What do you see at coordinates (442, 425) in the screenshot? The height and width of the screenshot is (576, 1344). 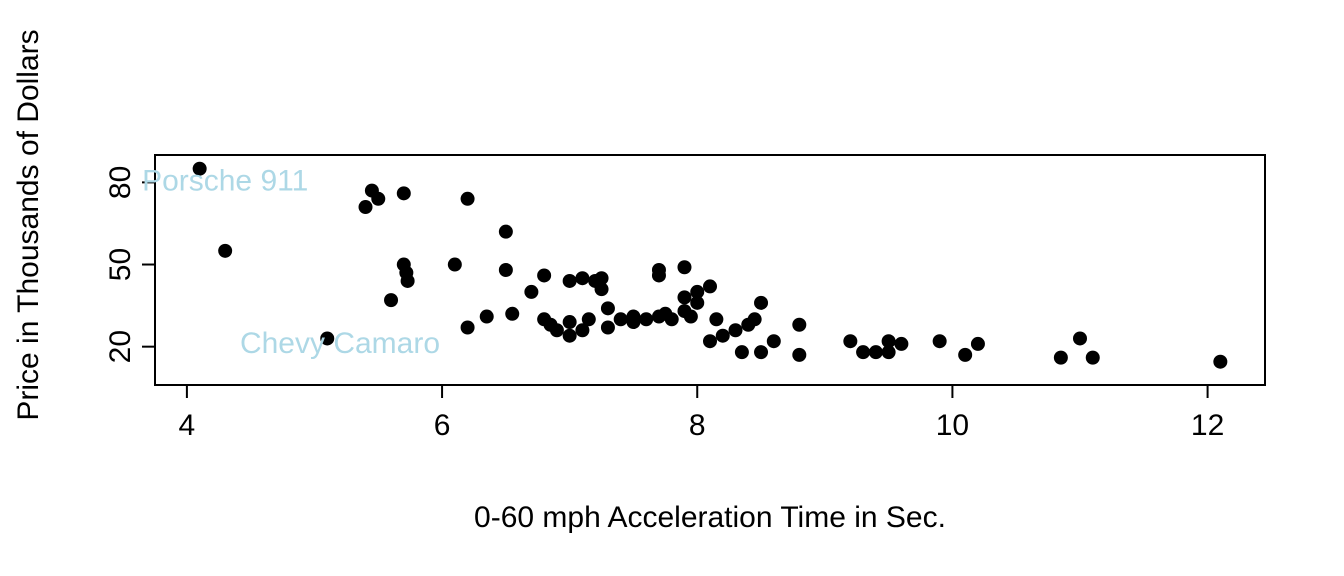 I see `x-tick-label: 6` at bounding box center [442, 425].